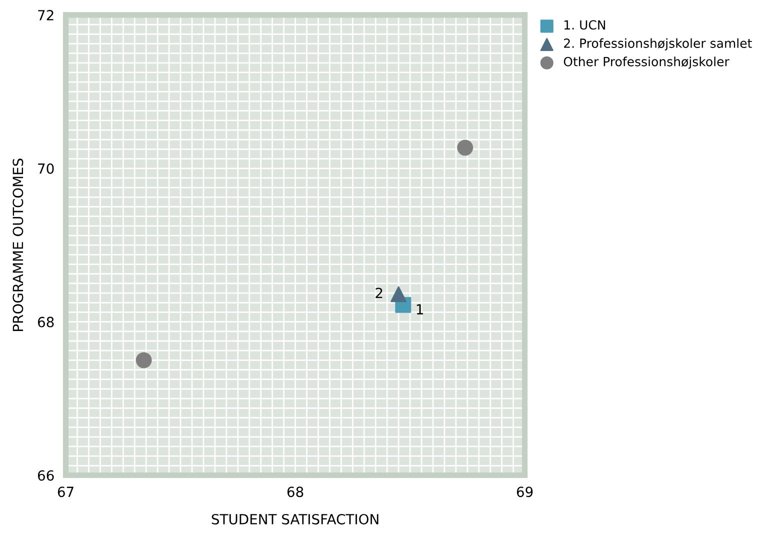 This screenshot has height=534, width=765. Describe the element at coordinates (46, 15) in the screenshot. I see `y-tick-label: 72` at that location.